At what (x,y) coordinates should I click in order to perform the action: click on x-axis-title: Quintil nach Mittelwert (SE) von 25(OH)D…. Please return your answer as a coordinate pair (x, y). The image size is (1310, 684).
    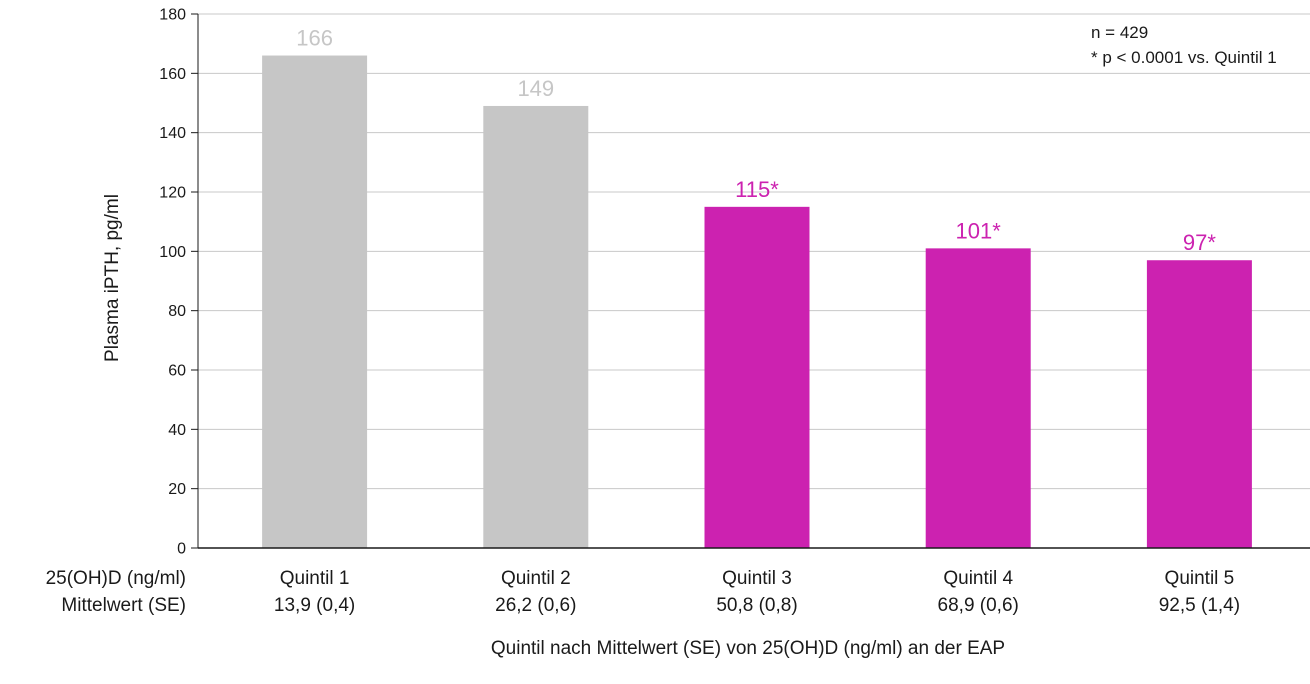
    Looking at the image, I should click on (748, 648).